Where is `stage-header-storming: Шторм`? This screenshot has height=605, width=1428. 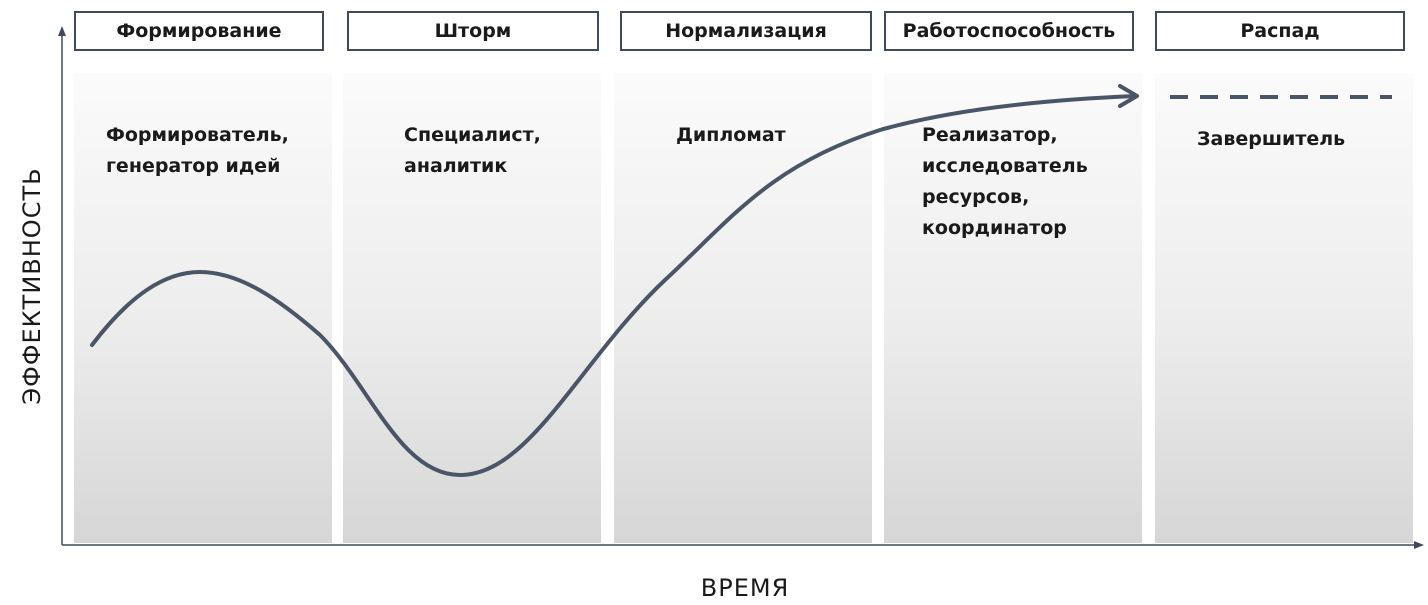
stage-header-storming: Шторм is located at coordinates (473, 31).